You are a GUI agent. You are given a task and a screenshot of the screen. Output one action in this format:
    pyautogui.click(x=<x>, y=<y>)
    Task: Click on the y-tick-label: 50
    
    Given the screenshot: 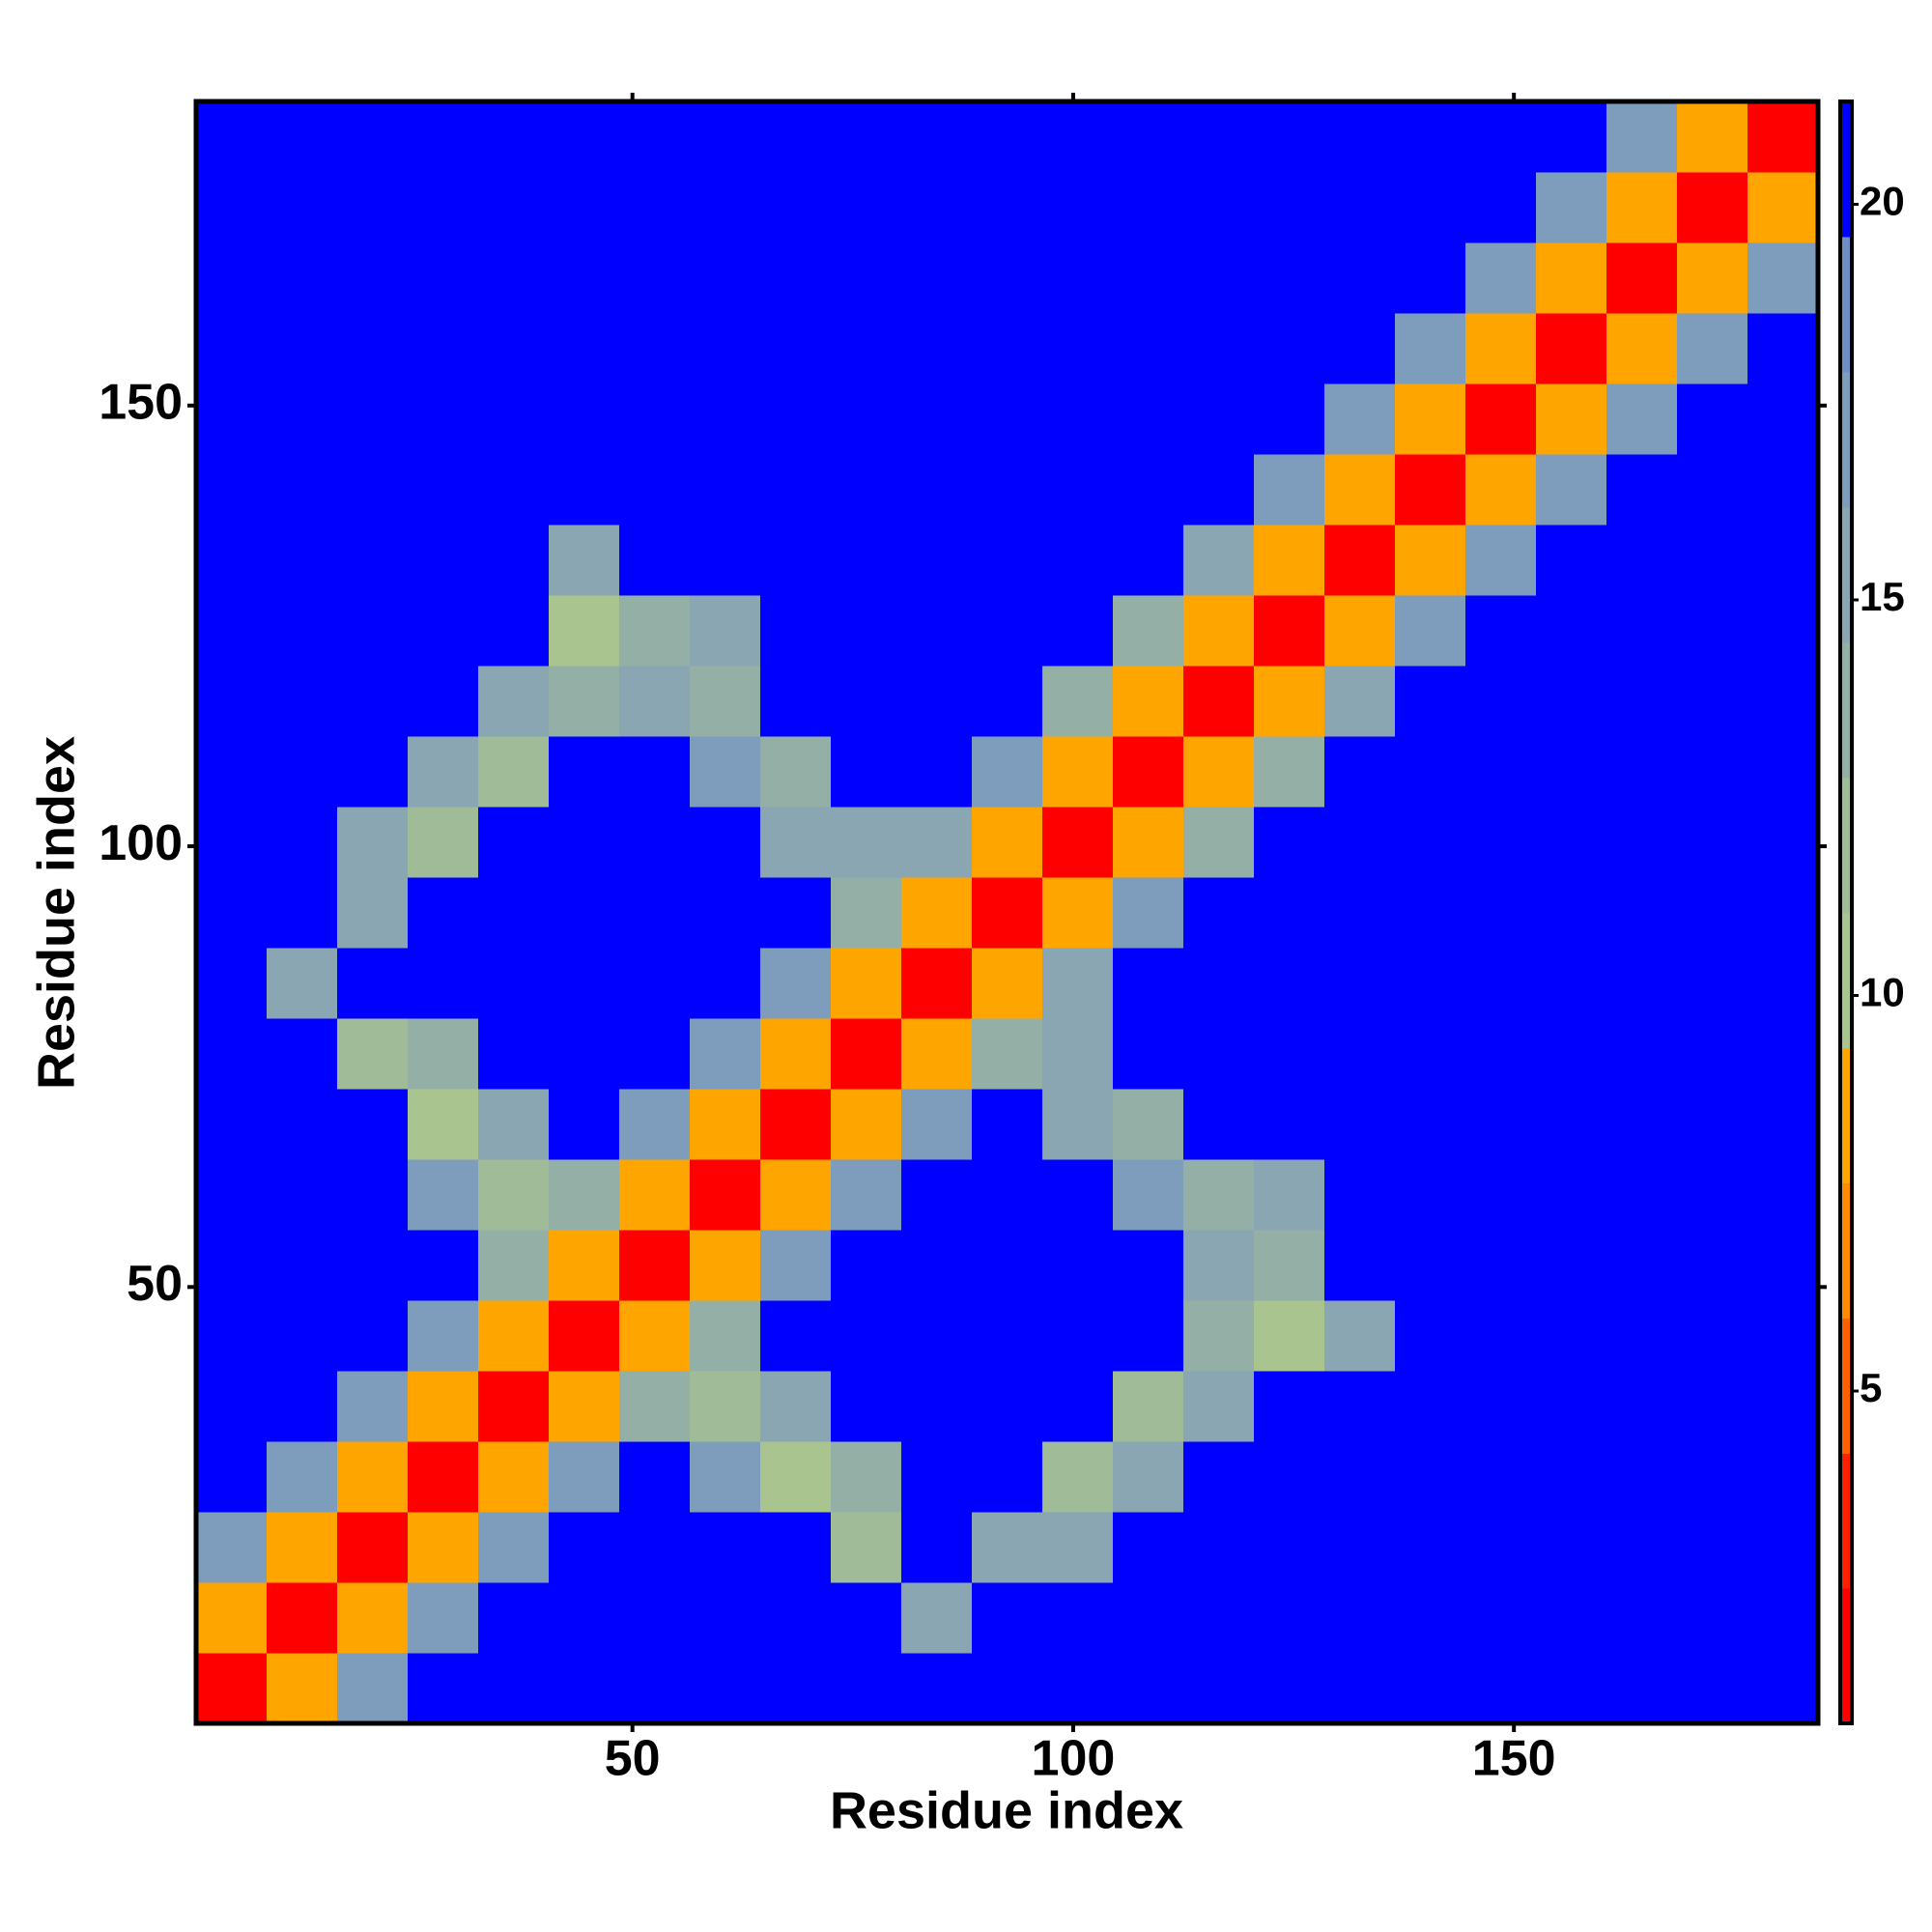 What is the action you would take?
    pyautogui.click(x=155, y=1284)
    